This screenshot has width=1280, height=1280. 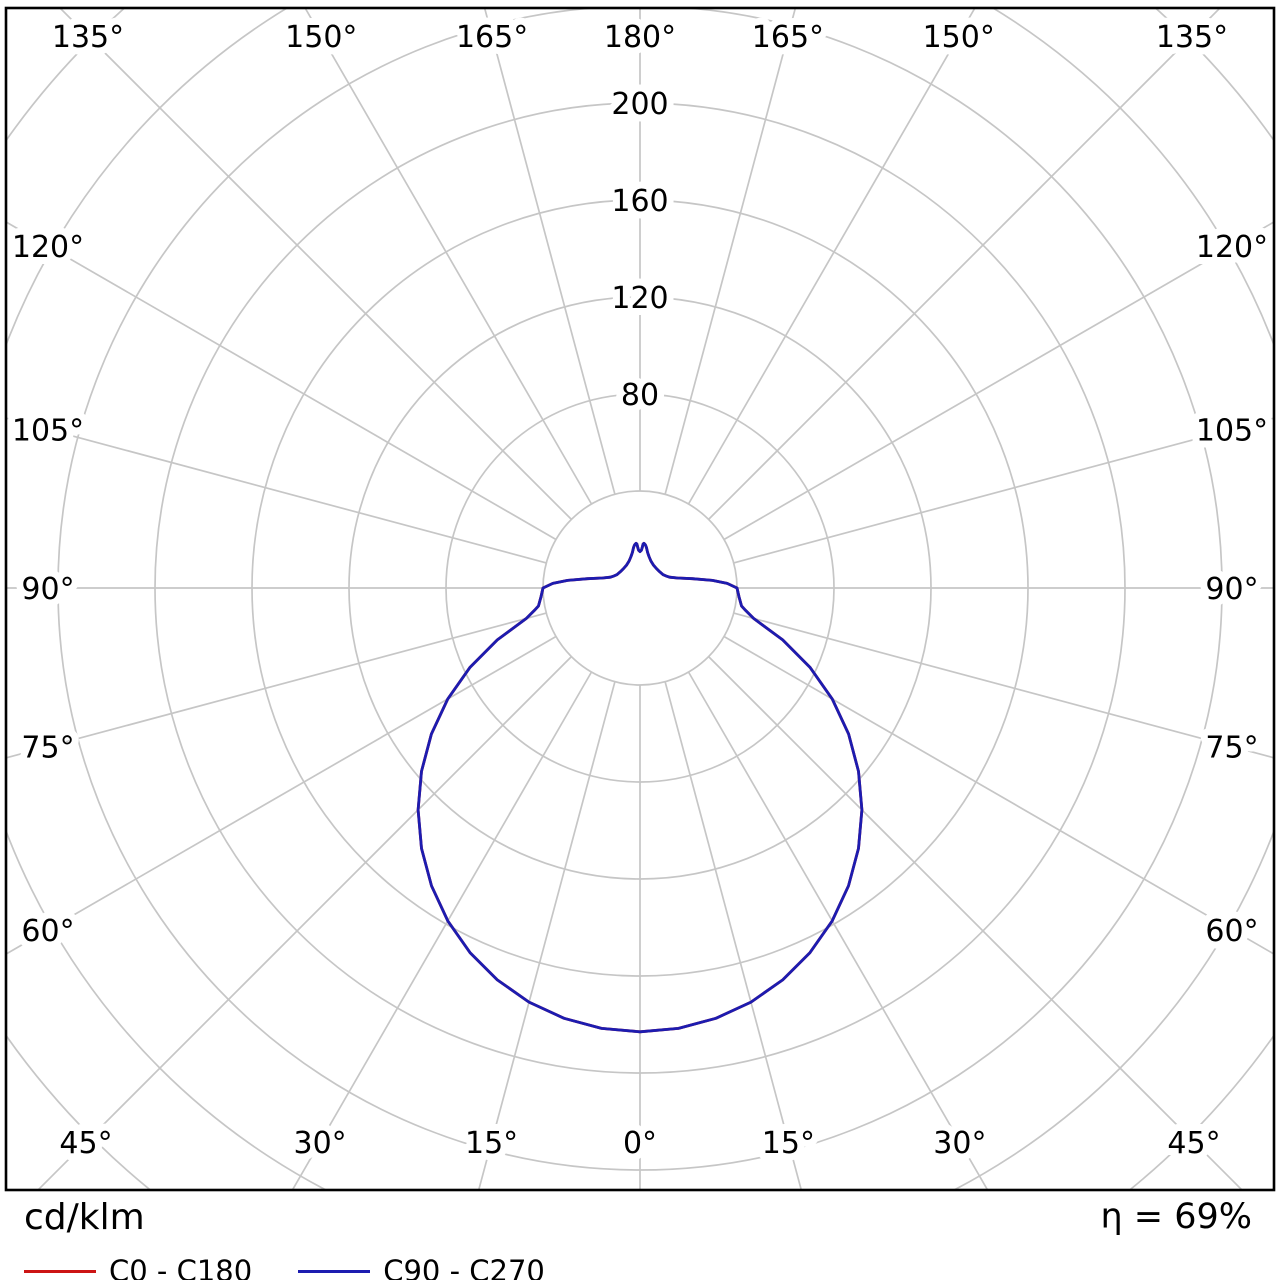 I want to click on legend-line-blue-icon, so click(x=334, y=1271).